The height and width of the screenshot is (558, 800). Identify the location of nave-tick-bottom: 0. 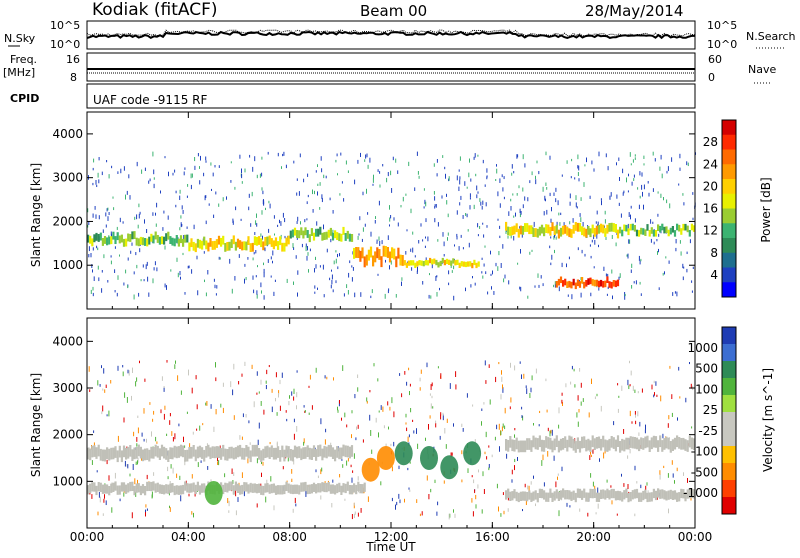
(711, 77).